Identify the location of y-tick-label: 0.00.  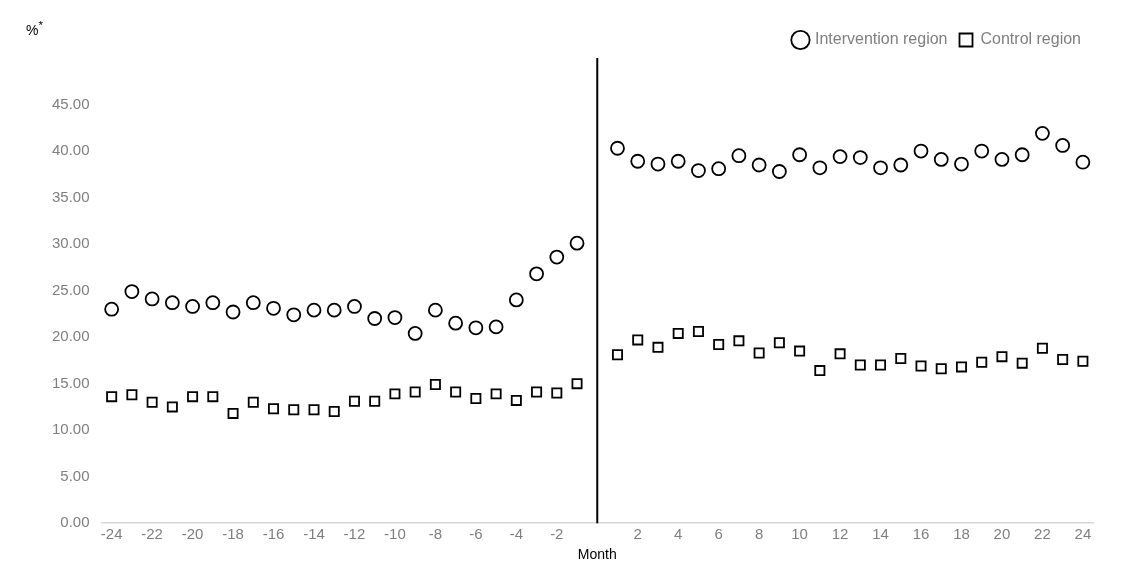
(75, 522).